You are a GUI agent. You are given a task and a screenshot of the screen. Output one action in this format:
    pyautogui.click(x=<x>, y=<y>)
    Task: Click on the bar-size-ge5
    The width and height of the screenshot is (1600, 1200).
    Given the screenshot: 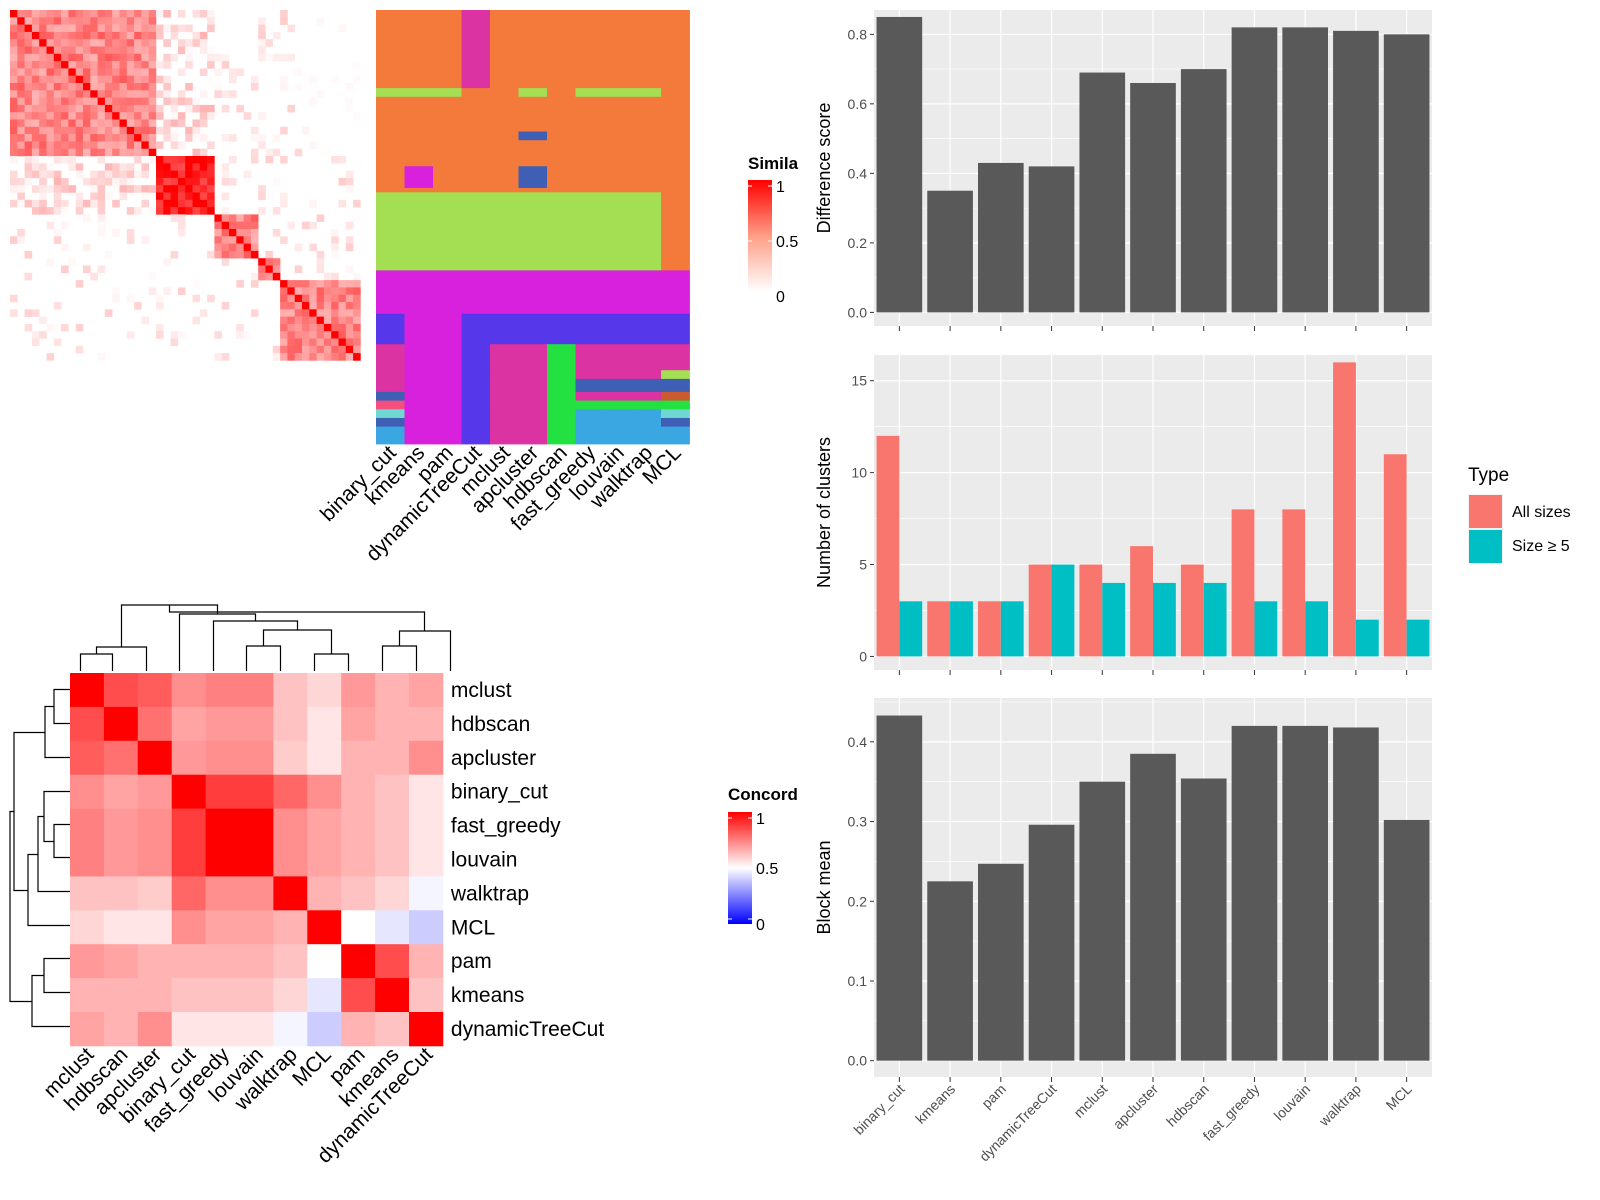 What is the action you would take?
    pyautogui.click(x=1164, y=619)
    